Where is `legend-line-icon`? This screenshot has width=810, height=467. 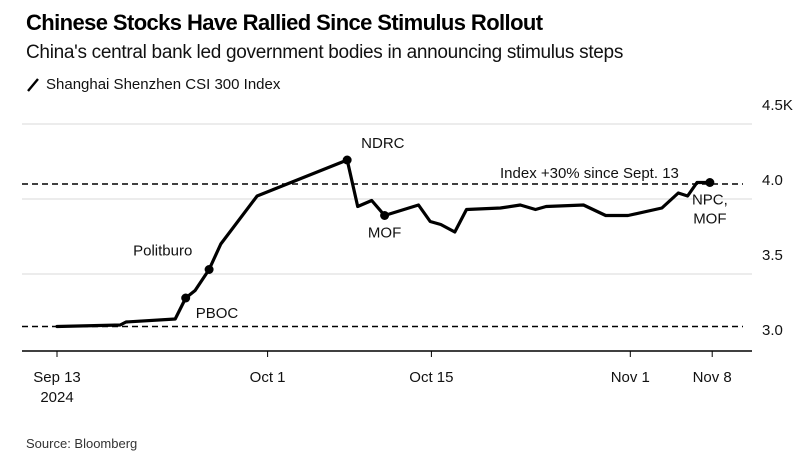 legend-line-icon is located at coordinates (33, 84).